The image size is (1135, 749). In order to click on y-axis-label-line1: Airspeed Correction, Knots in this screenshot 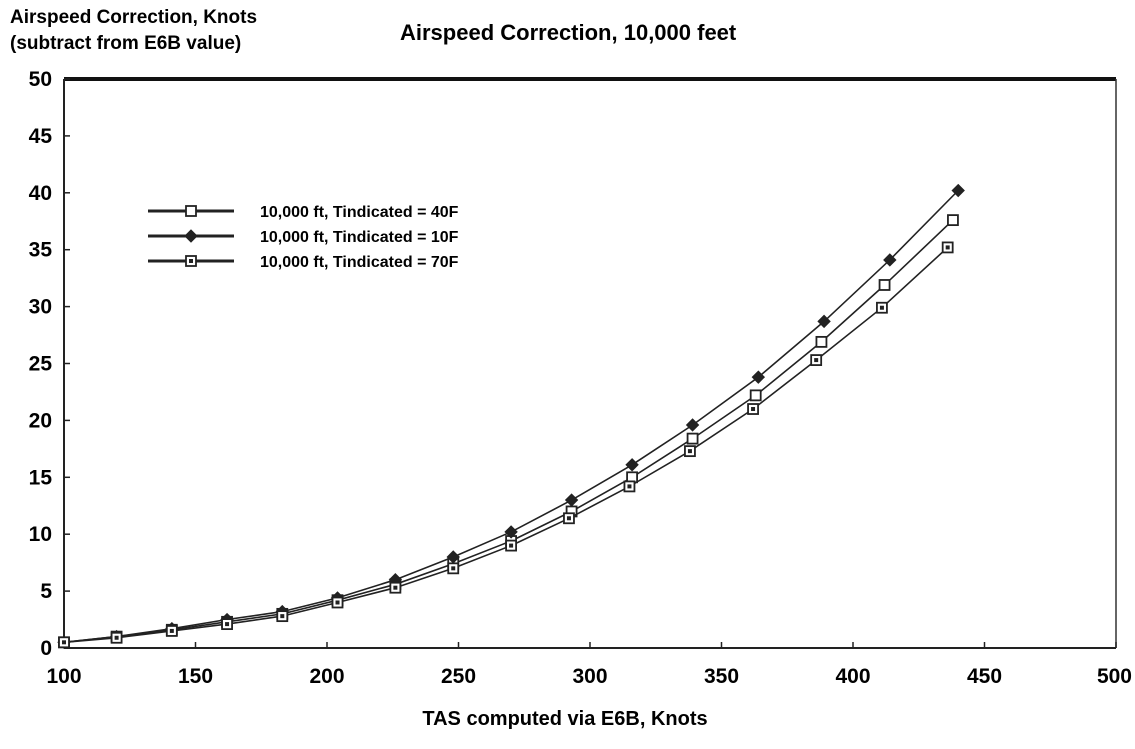, I will do `click(133, 17)`.